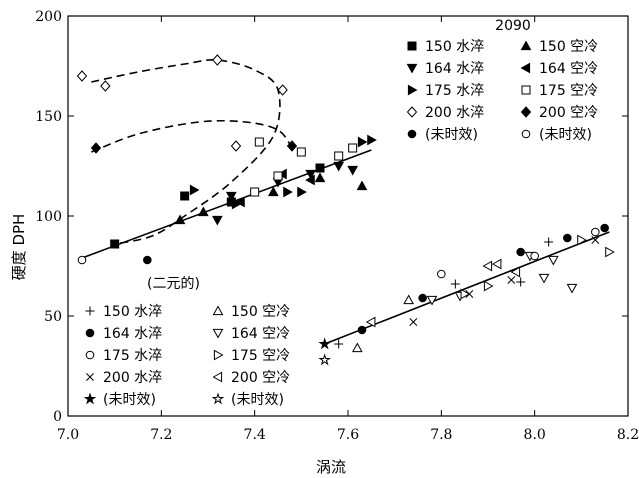  I want to click on legend-marker-triangle-up-filled, so click(526, 45).